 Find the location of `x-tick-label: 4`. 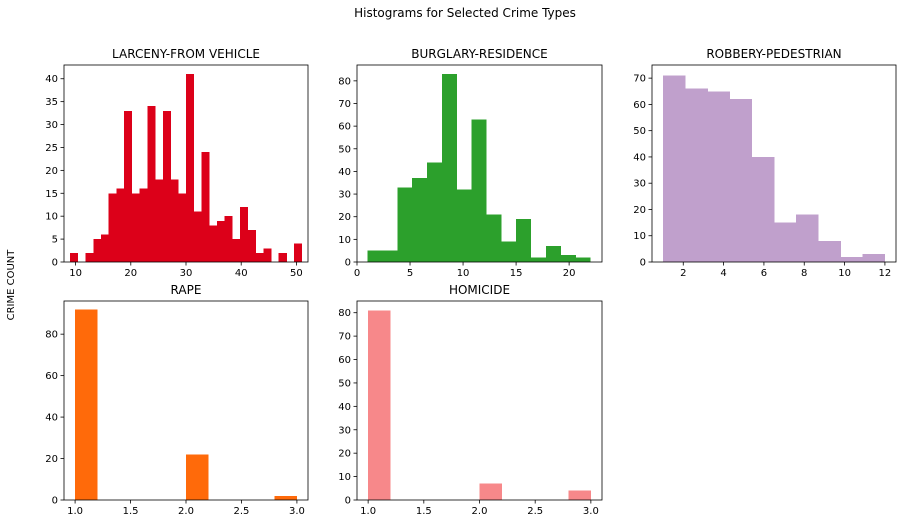

x-tick-label: 4 is located at coordinates (723, 273).